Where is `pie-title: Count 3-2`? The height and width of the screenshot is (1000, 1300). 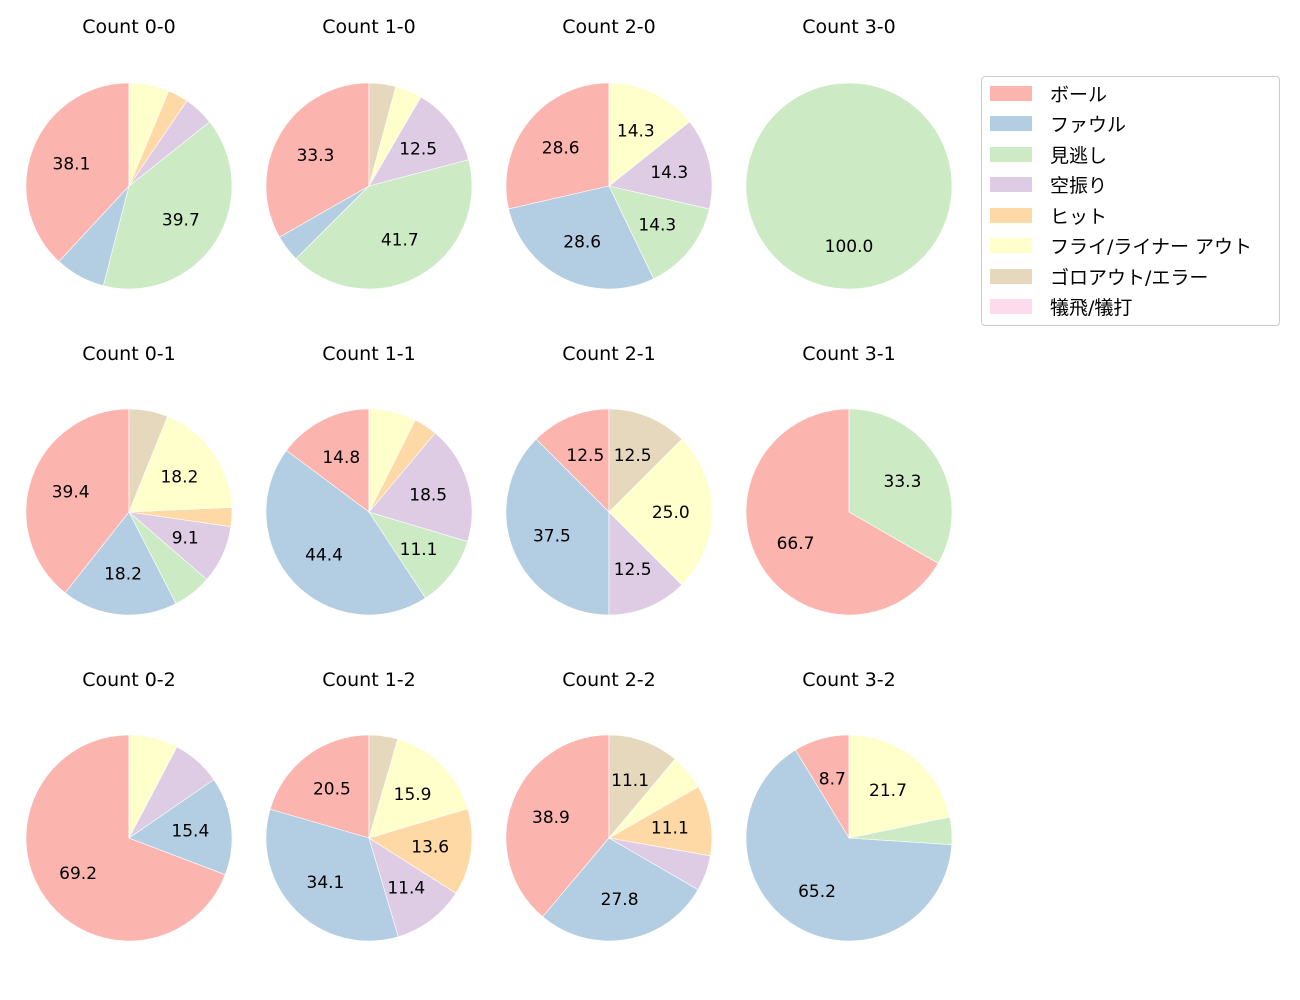
pie-title: Count 3-2 is located at coordinates (849, 680).